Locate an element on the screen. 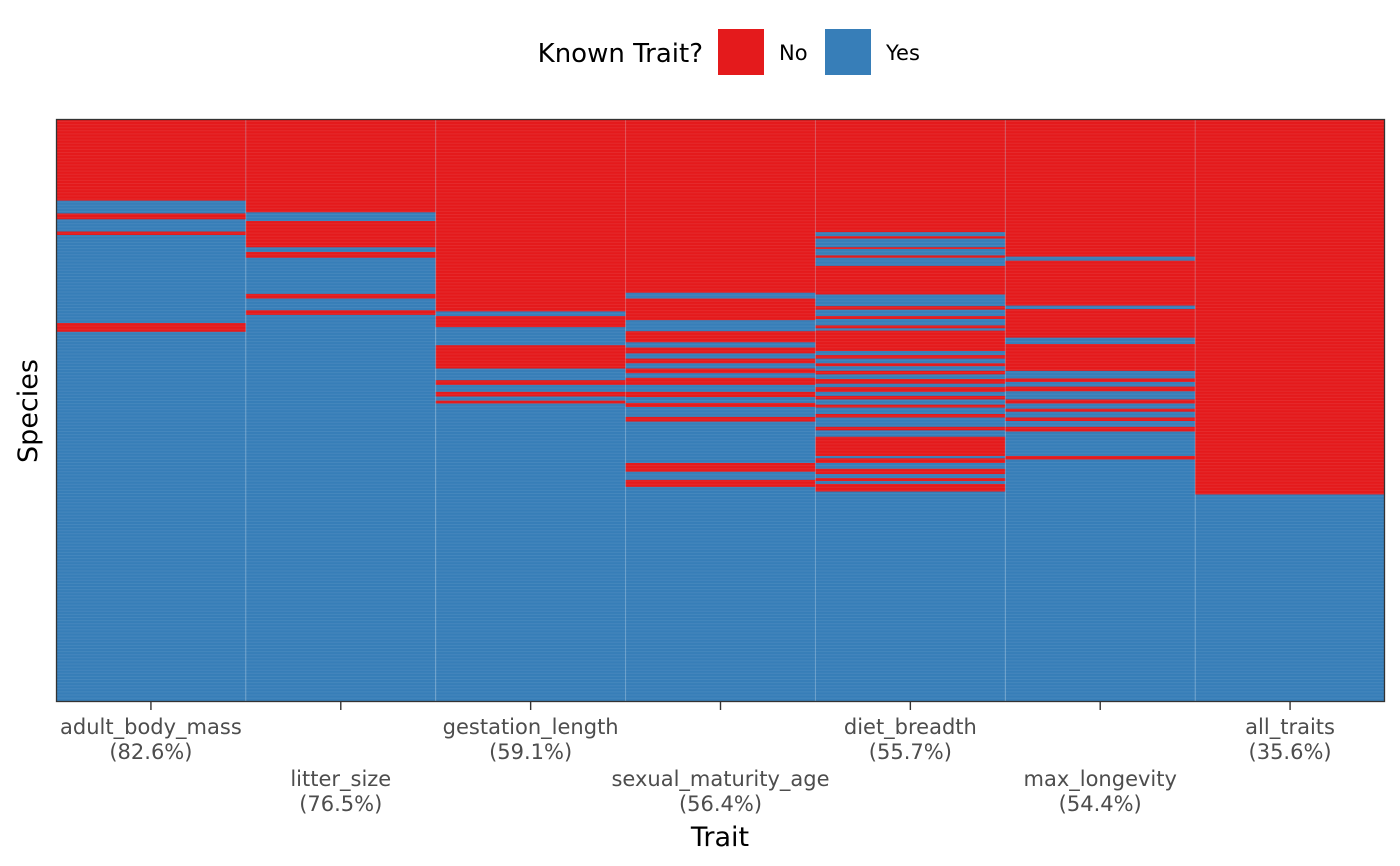  x-tick-percent-diet_breadth: (55.7%) is located at coordinates (910, 752).